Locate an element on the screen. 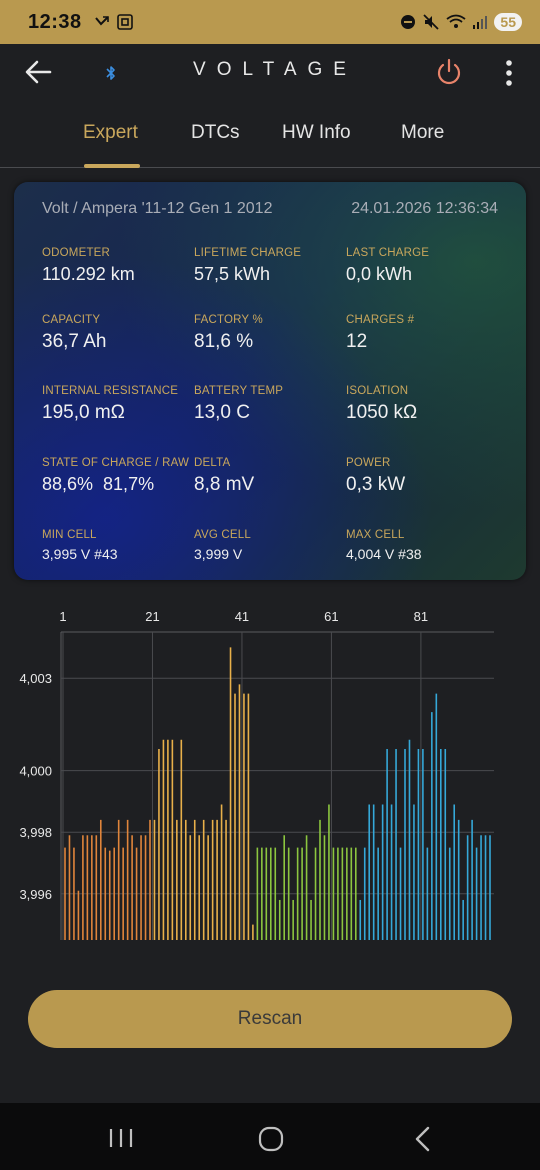 Image resolution: width=540 pixels, height=1170 pixels. metric-label: CAPACITY is located at coordinates (71, 320).